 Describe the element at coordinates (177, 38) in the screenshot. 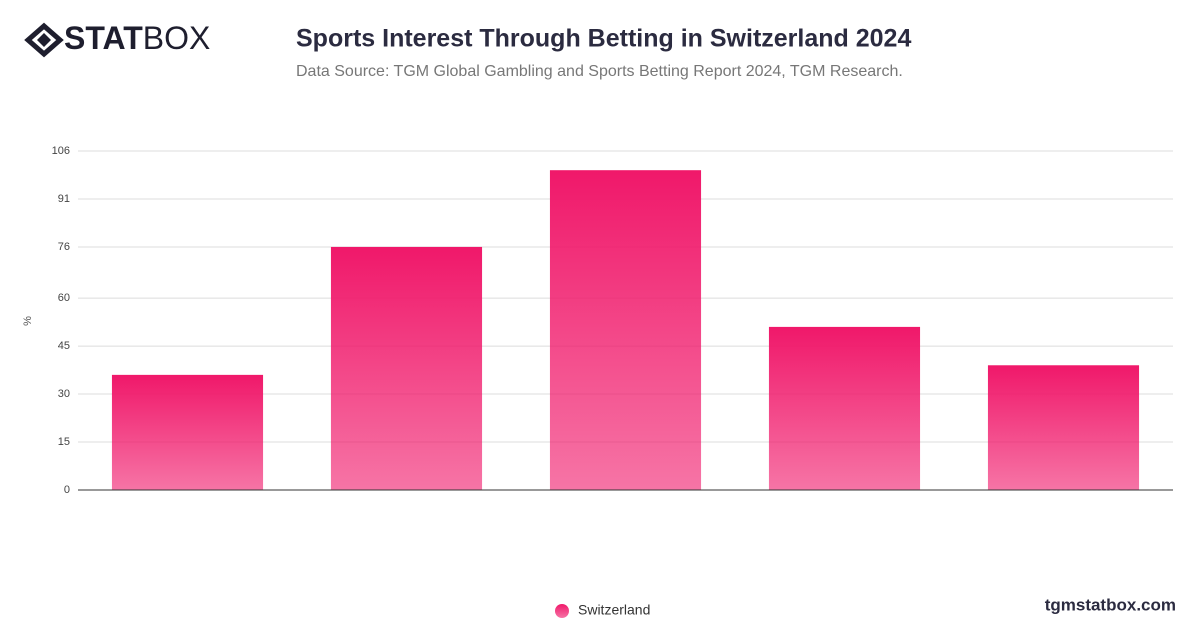

I see `logo-light: BOX` at that location.